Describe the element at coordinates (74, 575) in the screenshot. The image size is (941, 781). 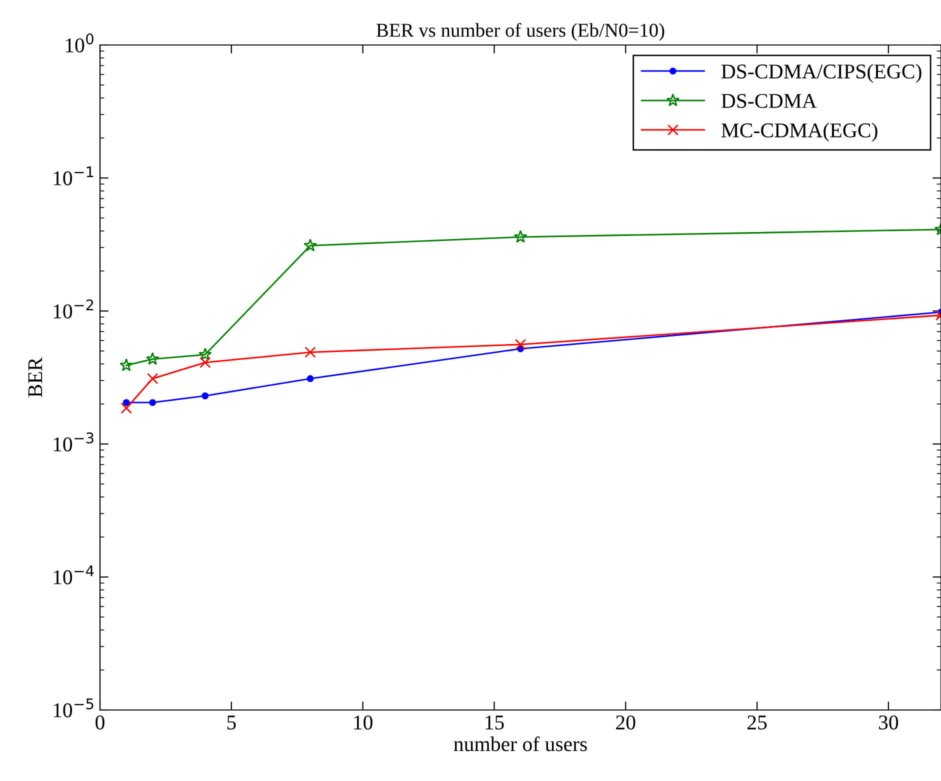
I see `y-tick-label: 10$^{−4}$` at that location.